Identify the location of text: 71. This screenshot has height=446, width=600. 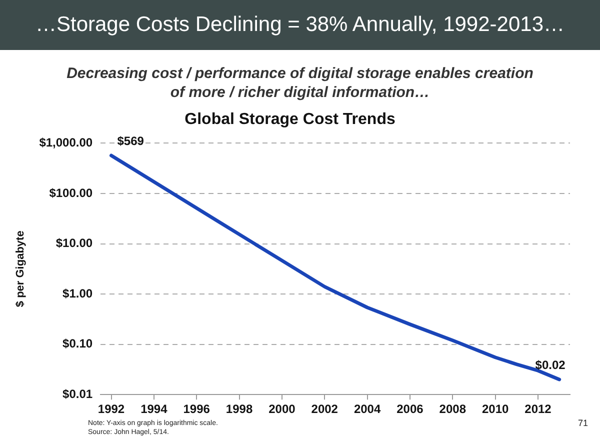
(583, 423).